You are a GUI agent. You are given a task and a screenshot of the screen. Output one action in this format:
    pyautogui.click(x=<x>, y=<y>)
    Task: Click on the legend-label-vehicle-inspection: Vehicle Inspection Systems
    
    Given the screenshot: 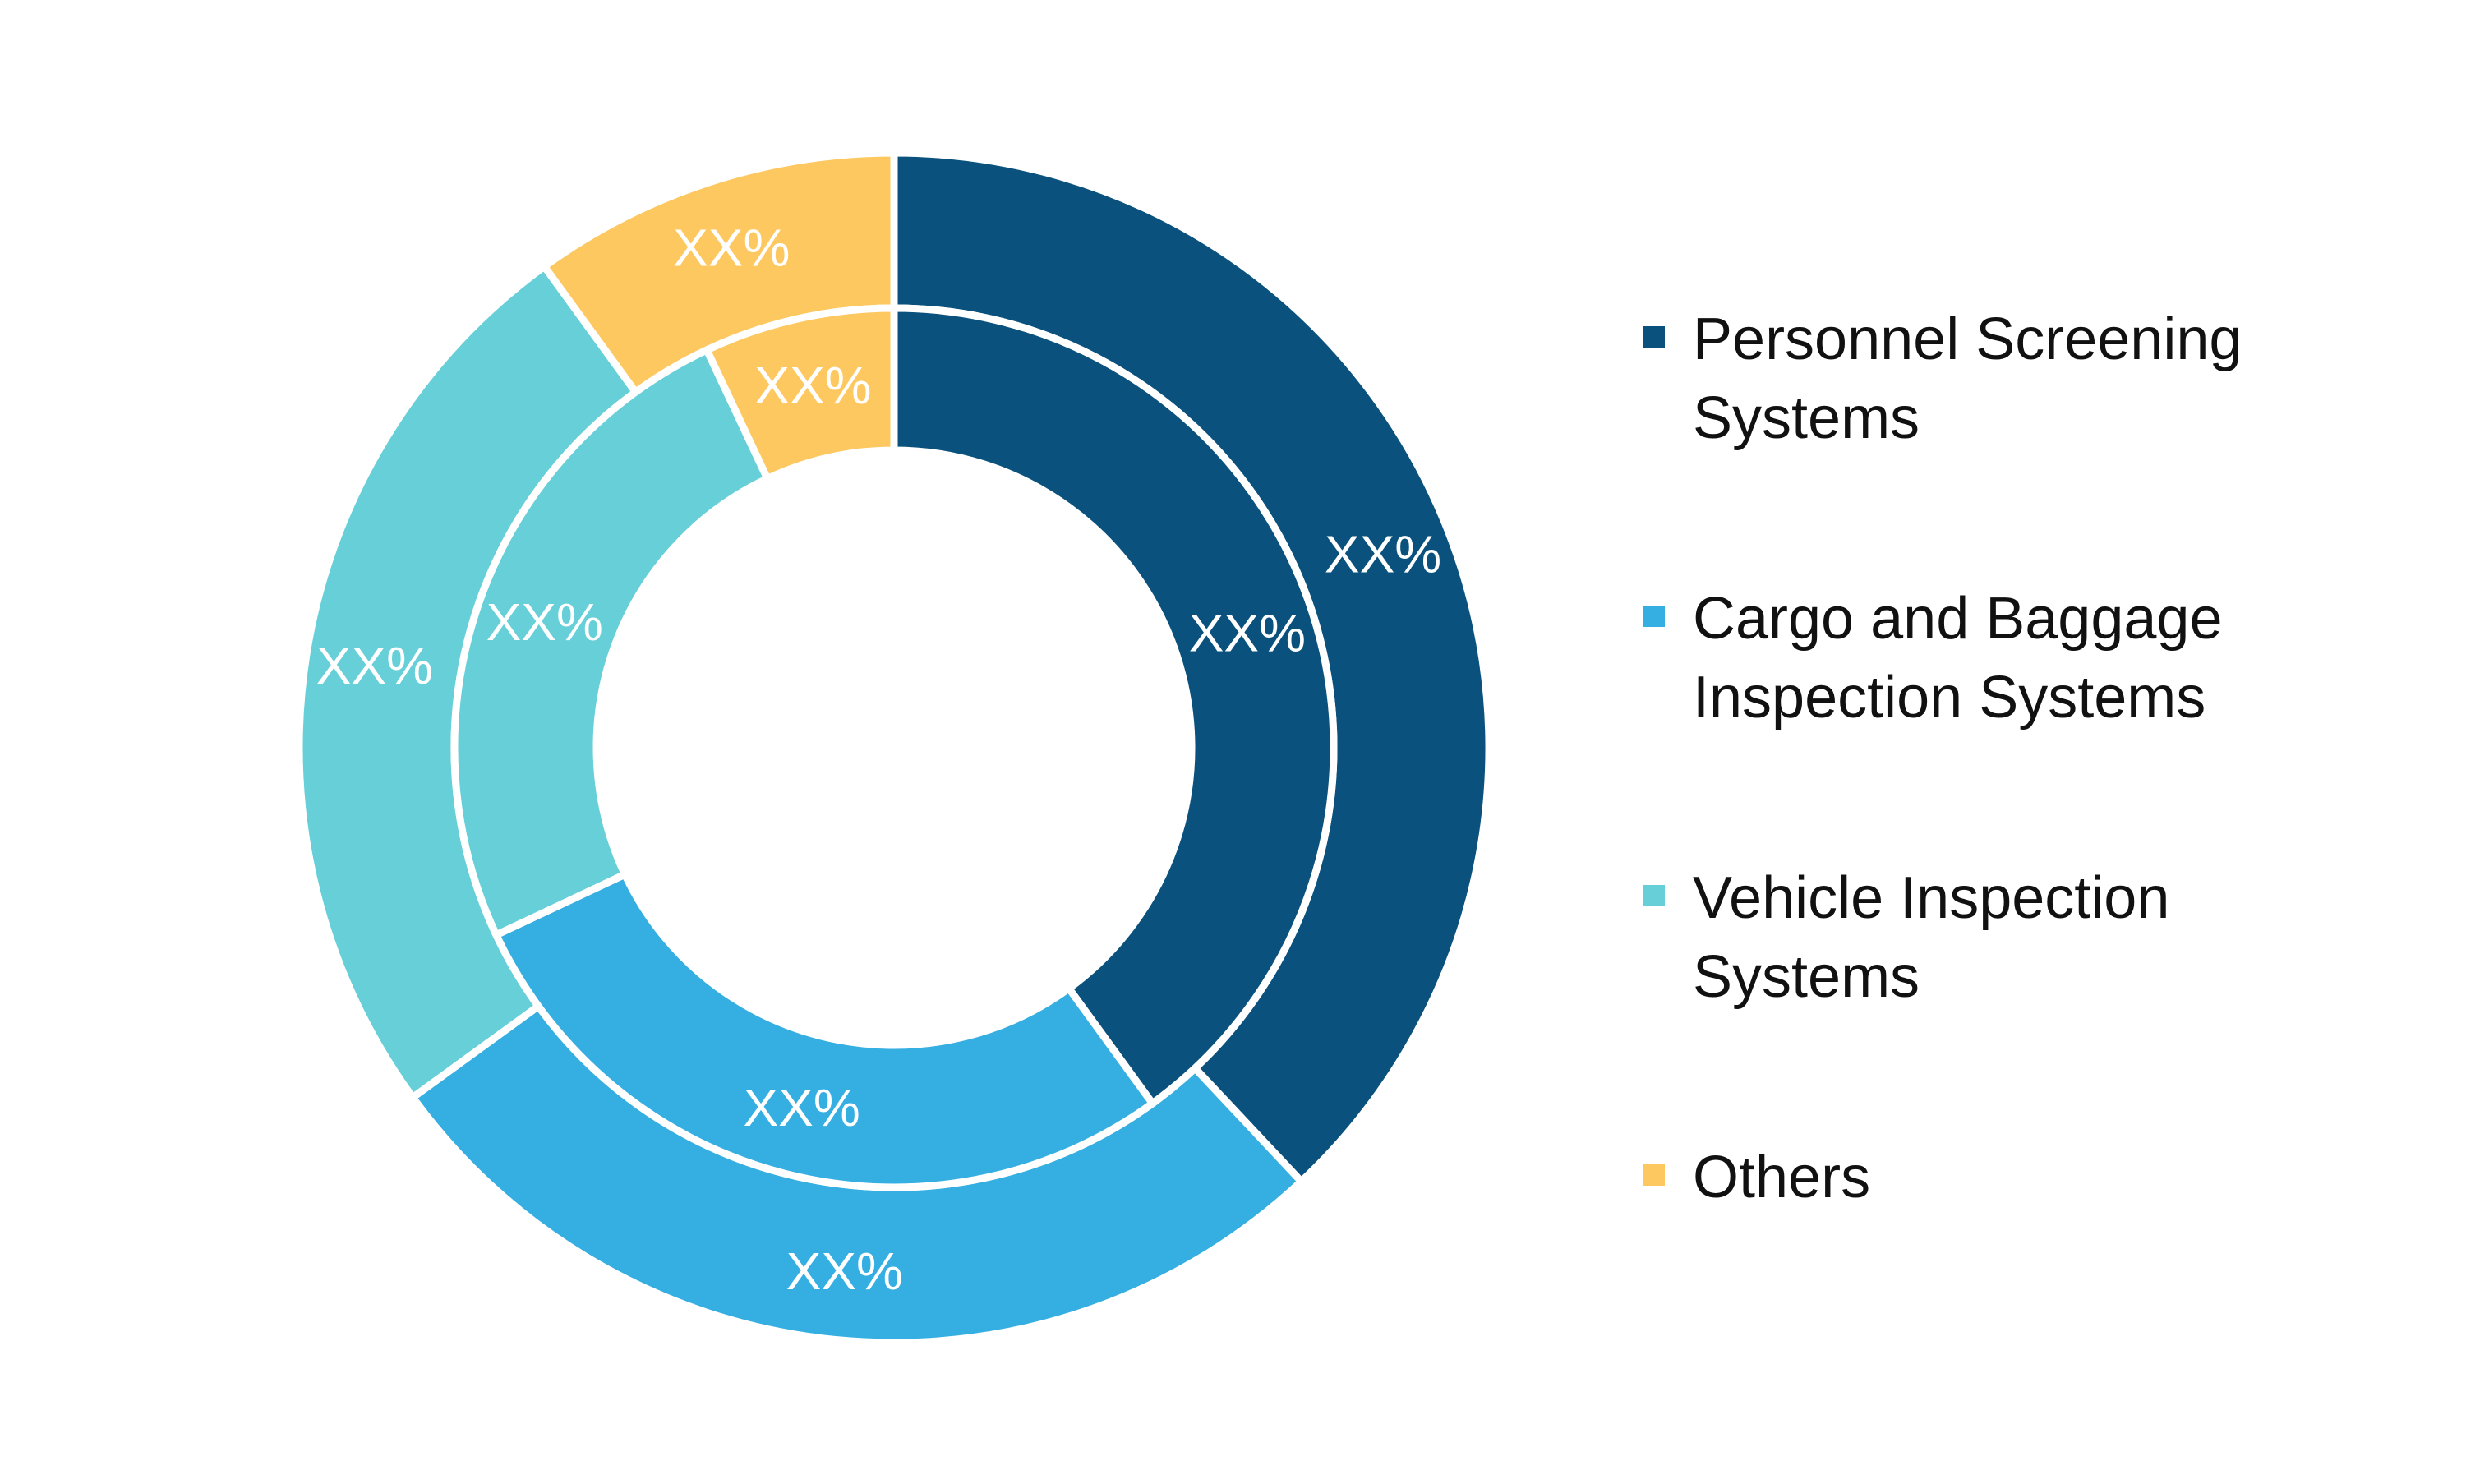 What is the action you would take?
    pyautogui.click(x=2030, y=938)
    